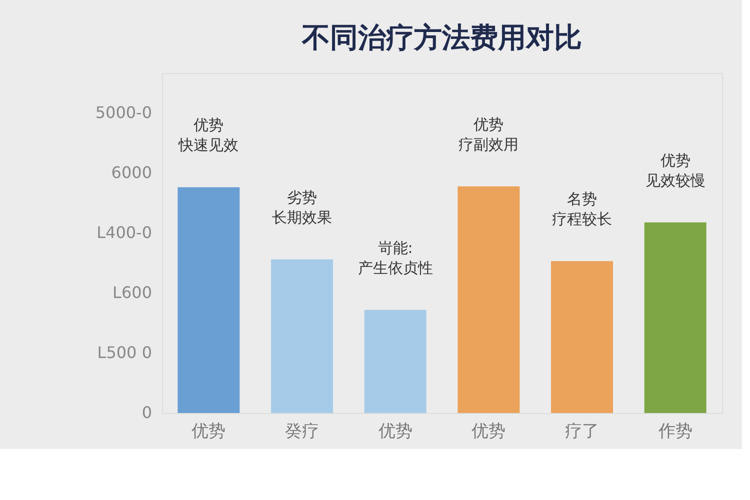 The width and height of the screenshot is (750, 500). I want to click on text: 快速见效, so click(208, 145).